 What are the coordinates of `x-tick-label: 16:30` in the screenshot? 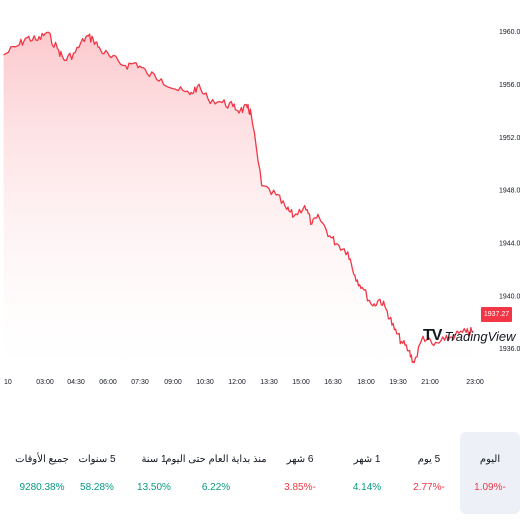 It's located at (333, 382).